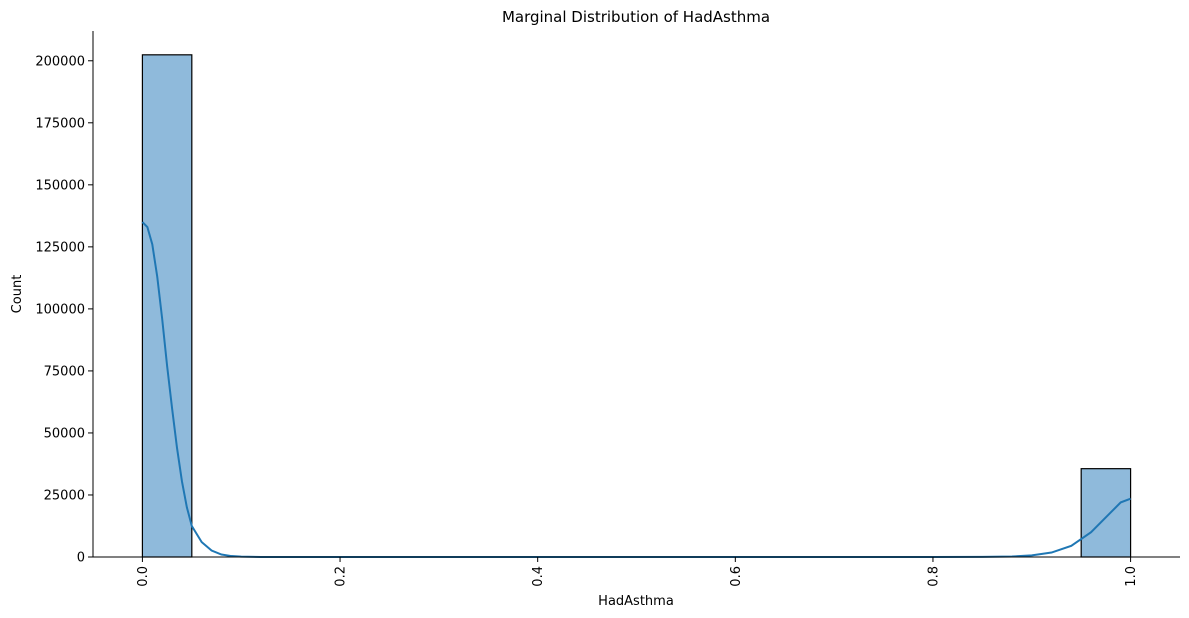  Describe the element at coordinates (64, 371) in the screenshot. I see `y-tick-label: 75000` at that location.